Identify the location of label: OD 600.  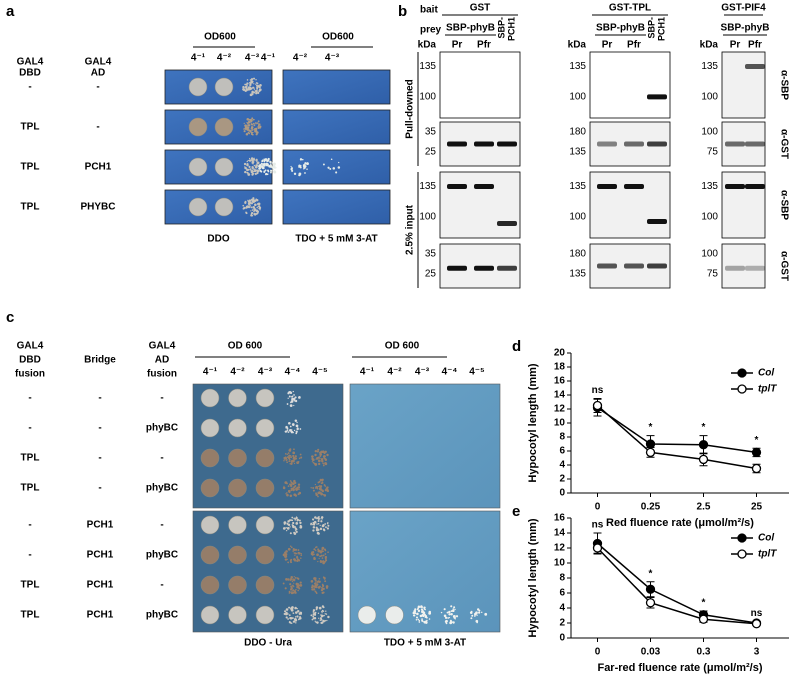
(402, 346).